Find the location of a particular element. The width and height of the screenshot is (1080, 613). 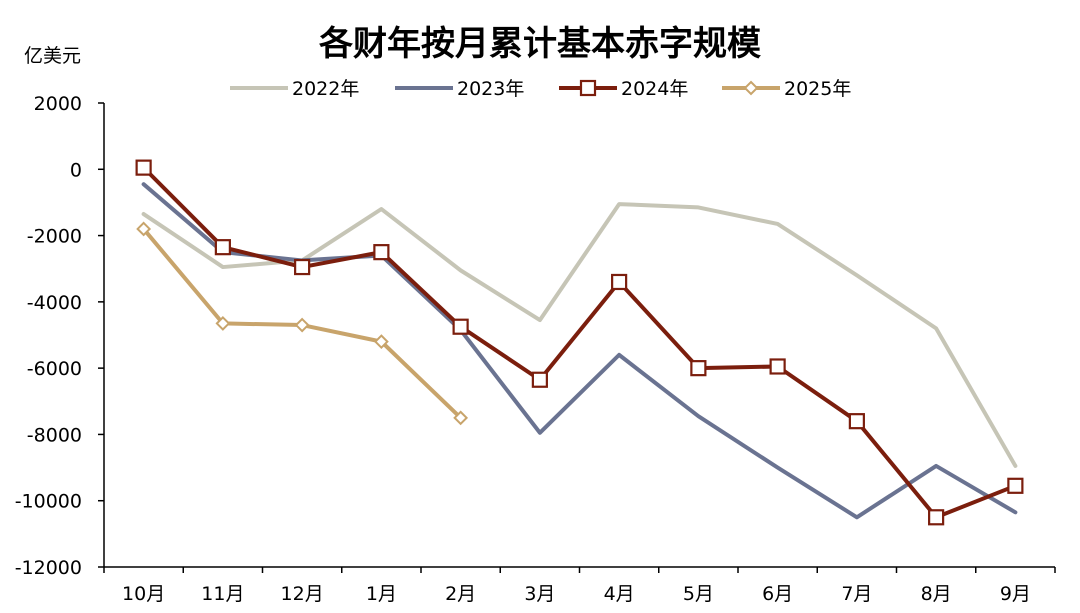

legend-label: 2023年 is located at coordinates (490, 89).